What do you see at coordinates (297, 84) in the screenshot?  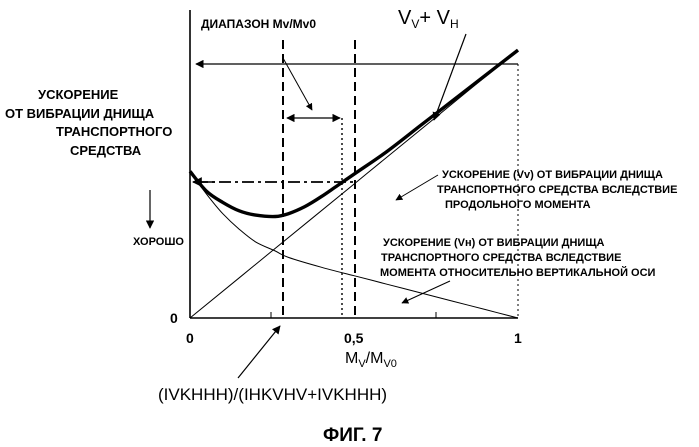 I see `range-label-leader` at bounding box center [297, 84].